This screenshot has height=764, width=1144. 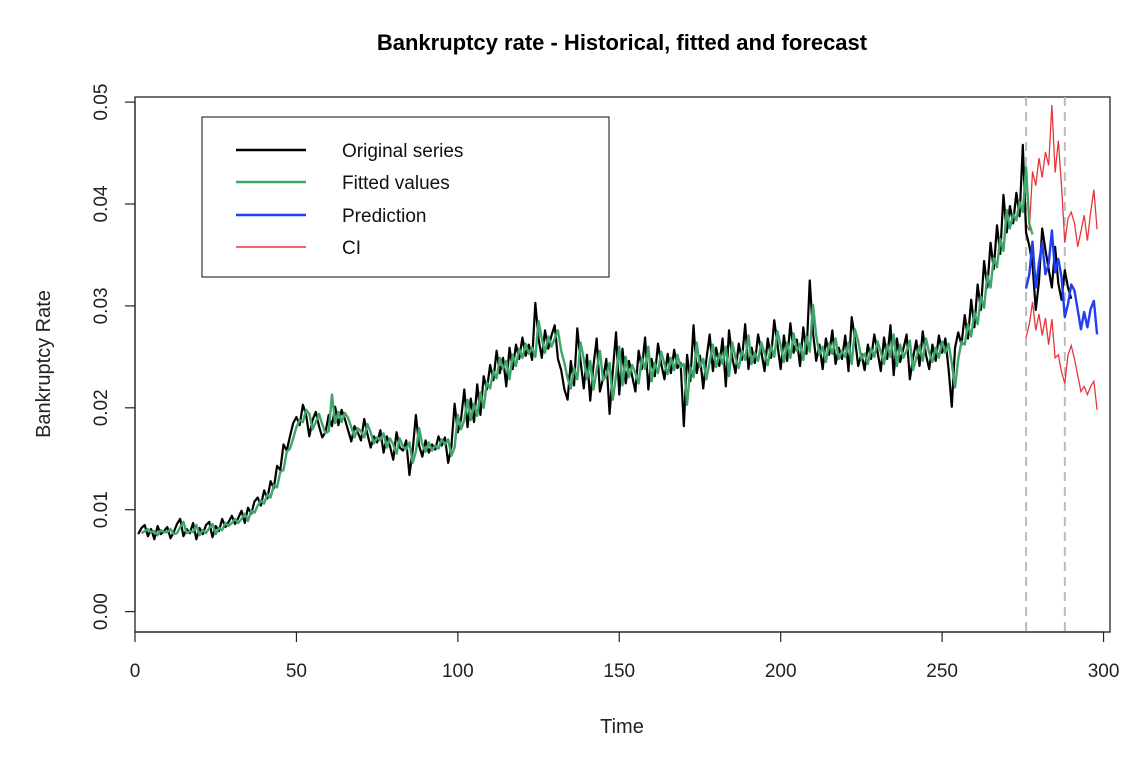 What do you see at coordinates (1061, 355) in the screenshot?
I see `series-ci-lower` at bounding box center [1061, 355].